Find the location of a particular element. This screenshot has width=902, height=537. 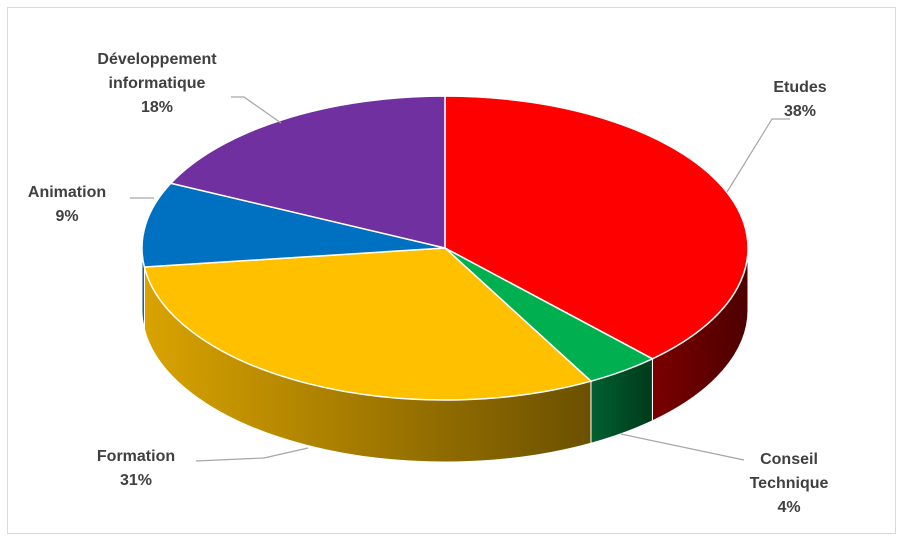

data-label-animation: Animation 9% is located at coordinates (67, 204).